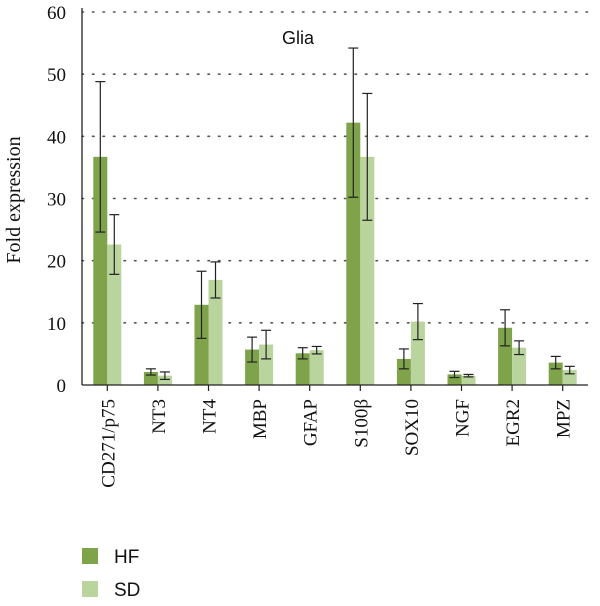  What do you see at coordinates (513, 423) in the screenshot?
I see `x-tick-label: EGR2` at bounding box center [513, 423].